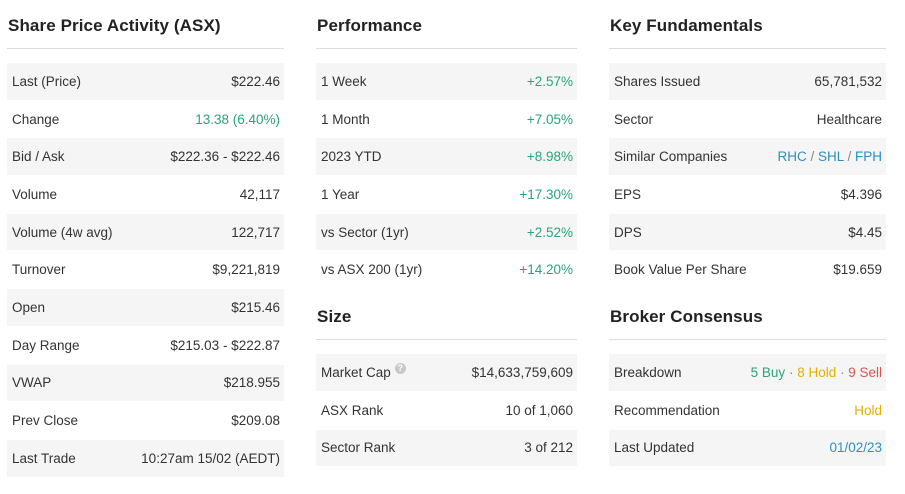 This screenshot has width=905, height=494. I want to click on row-value: $4.45, so click(865, 232).